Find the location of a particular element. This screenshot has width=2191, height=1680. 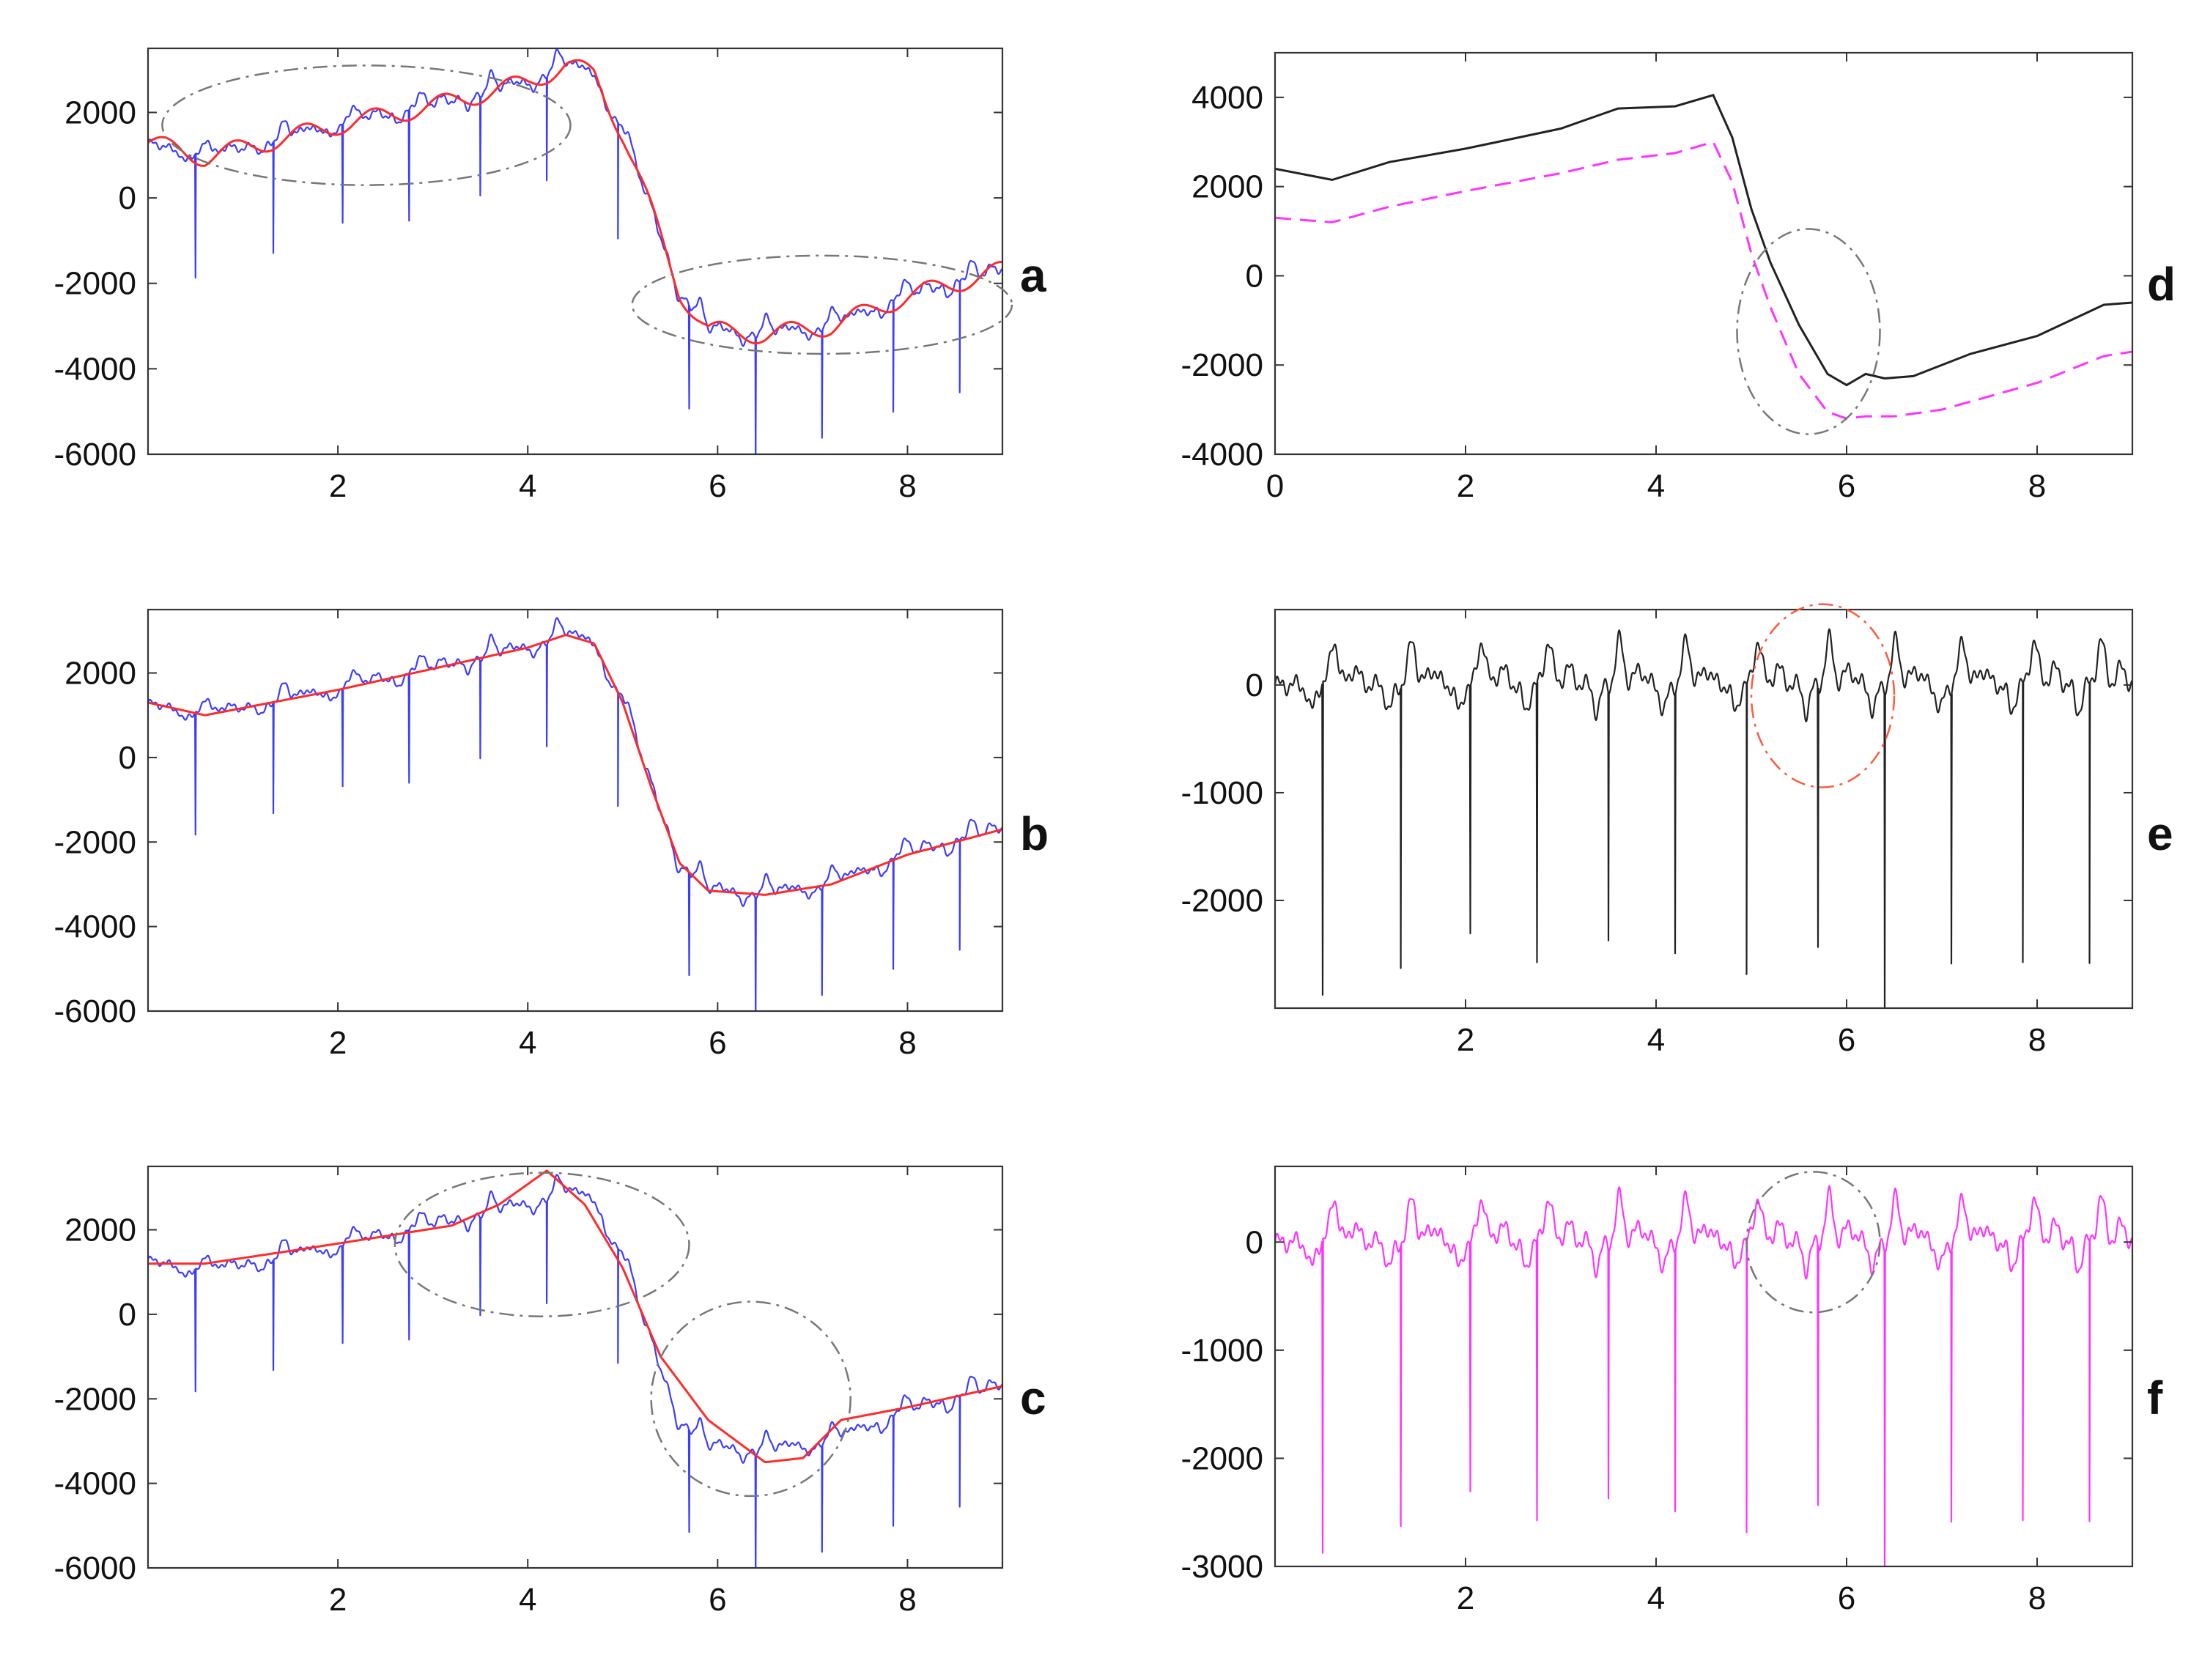

panel-letter: a is located at coordinates (1033, 275).